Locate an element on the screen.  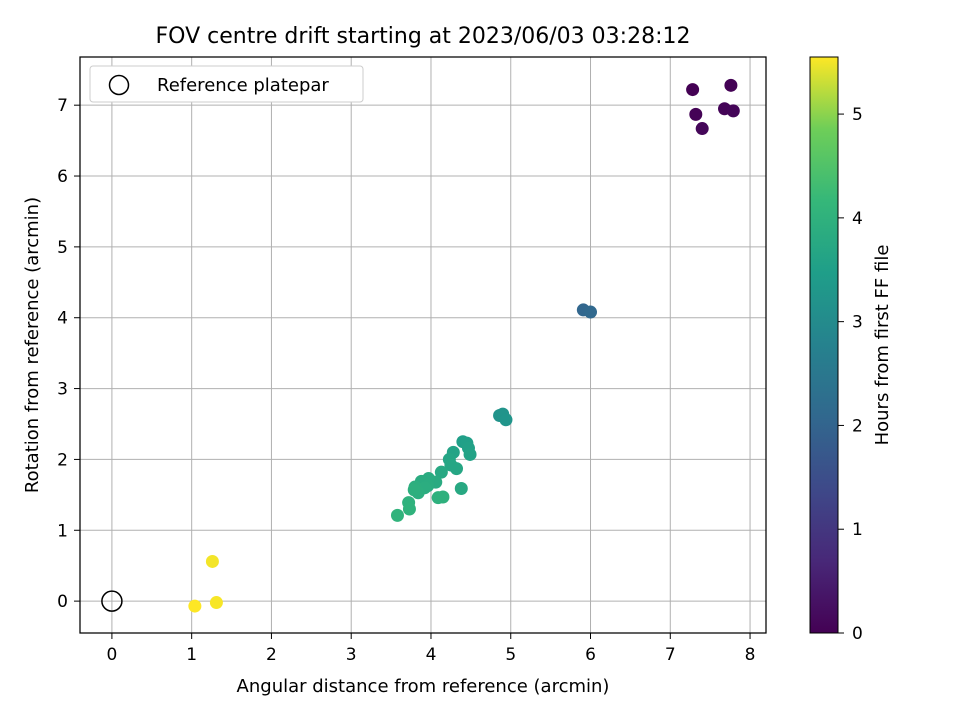
colorbar-tick-label: 3 is located at coordinates (857, 323).